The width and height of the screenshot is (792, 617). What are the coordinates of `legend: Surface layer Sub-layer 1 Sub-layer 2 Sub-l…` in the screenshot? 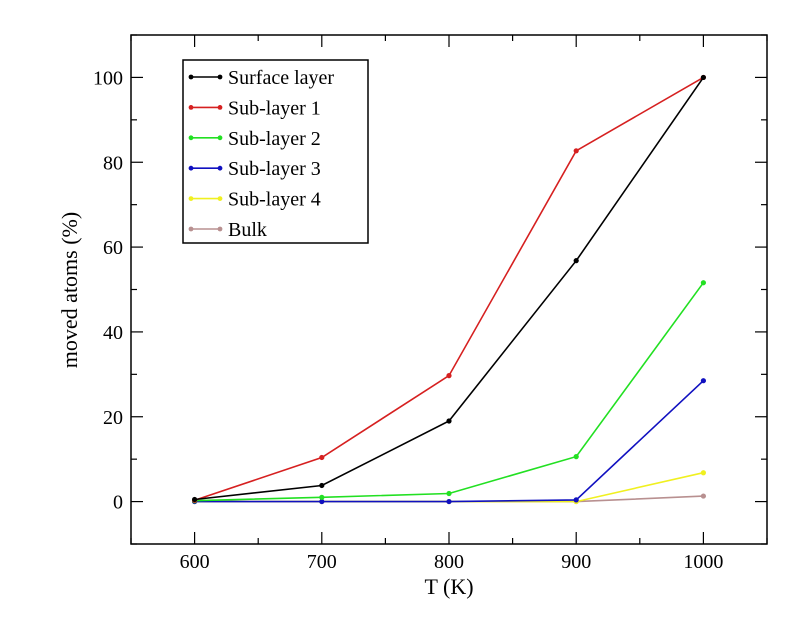 It's located at (275, 151).